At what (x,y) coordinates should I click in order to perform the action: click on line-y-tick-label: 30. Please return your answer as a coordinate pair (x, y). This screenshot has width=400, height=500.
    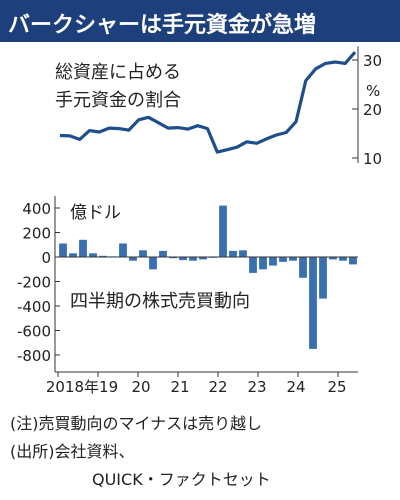
    Looking at the image, I should click on (372, 61).